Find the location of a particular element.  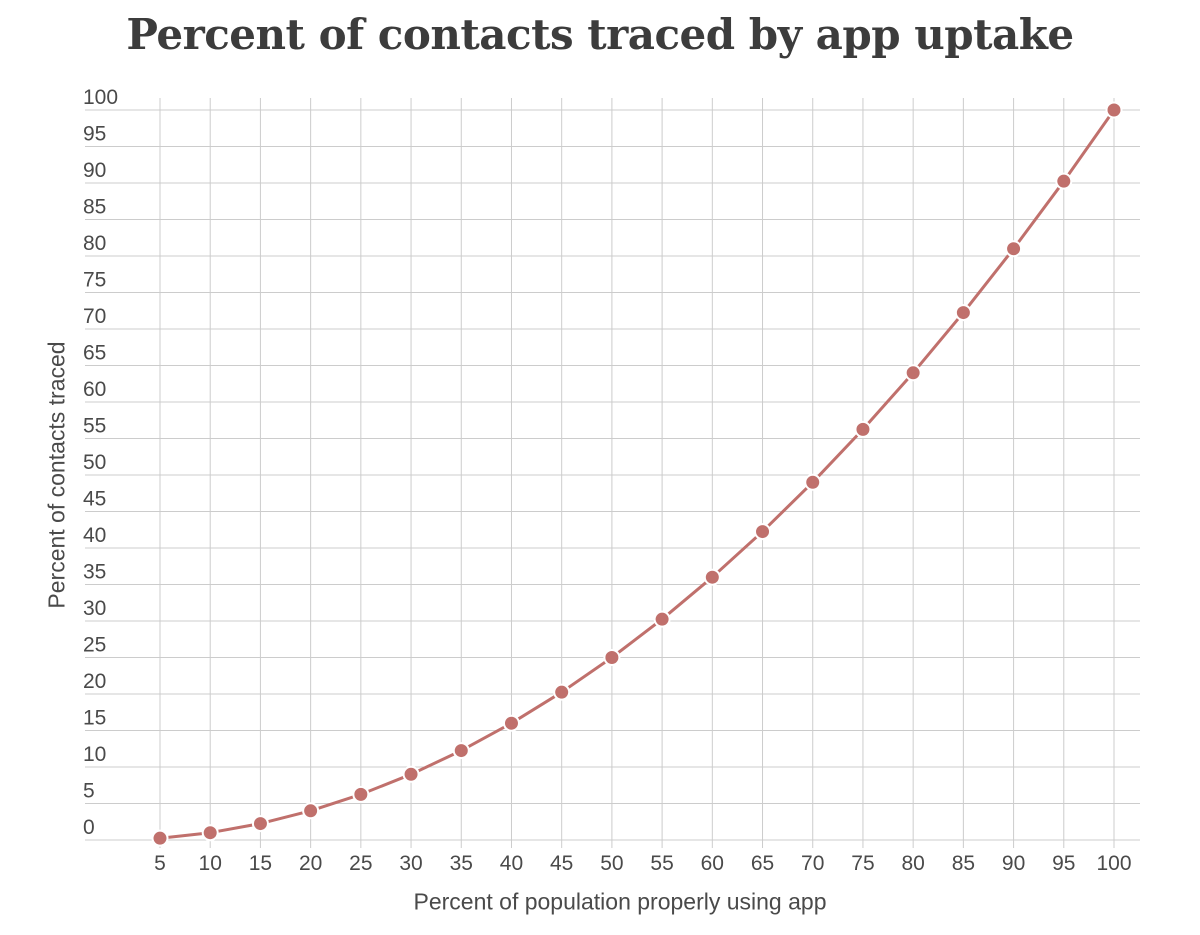

x-tick-label: 45 is located at coordinates (561, 863).